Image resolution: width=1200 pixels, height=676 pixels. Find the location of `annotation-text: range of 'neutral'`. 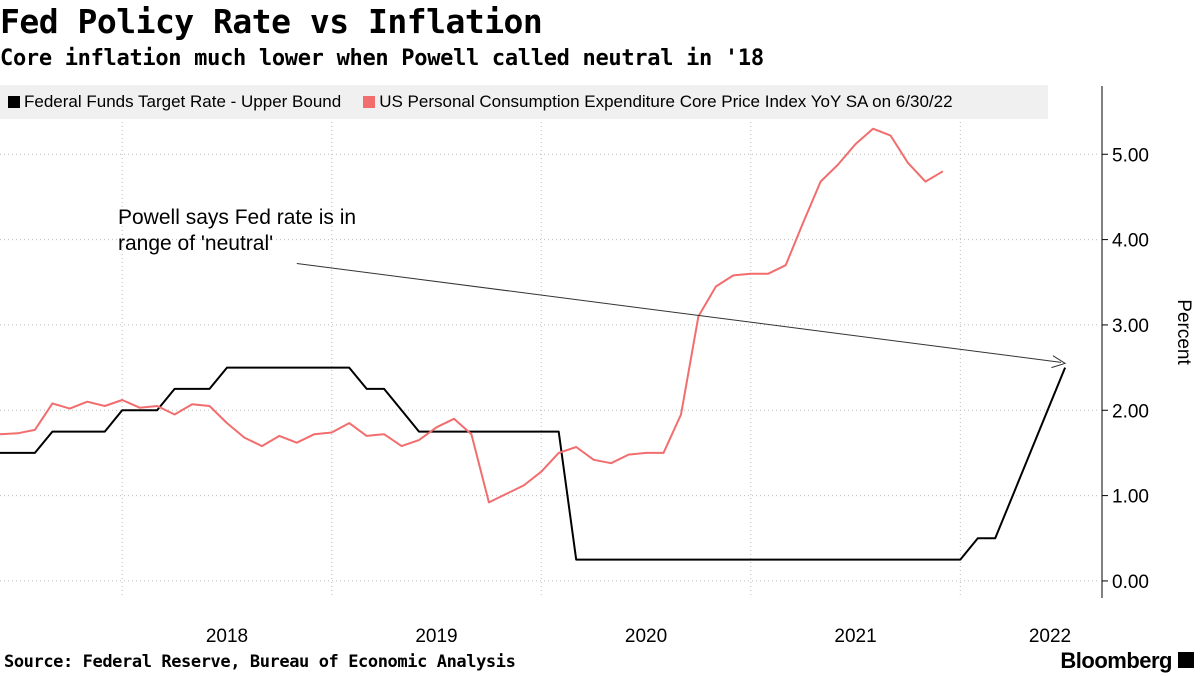

annotation-text: range of 'neutral' is located at coordinates (195, 243).